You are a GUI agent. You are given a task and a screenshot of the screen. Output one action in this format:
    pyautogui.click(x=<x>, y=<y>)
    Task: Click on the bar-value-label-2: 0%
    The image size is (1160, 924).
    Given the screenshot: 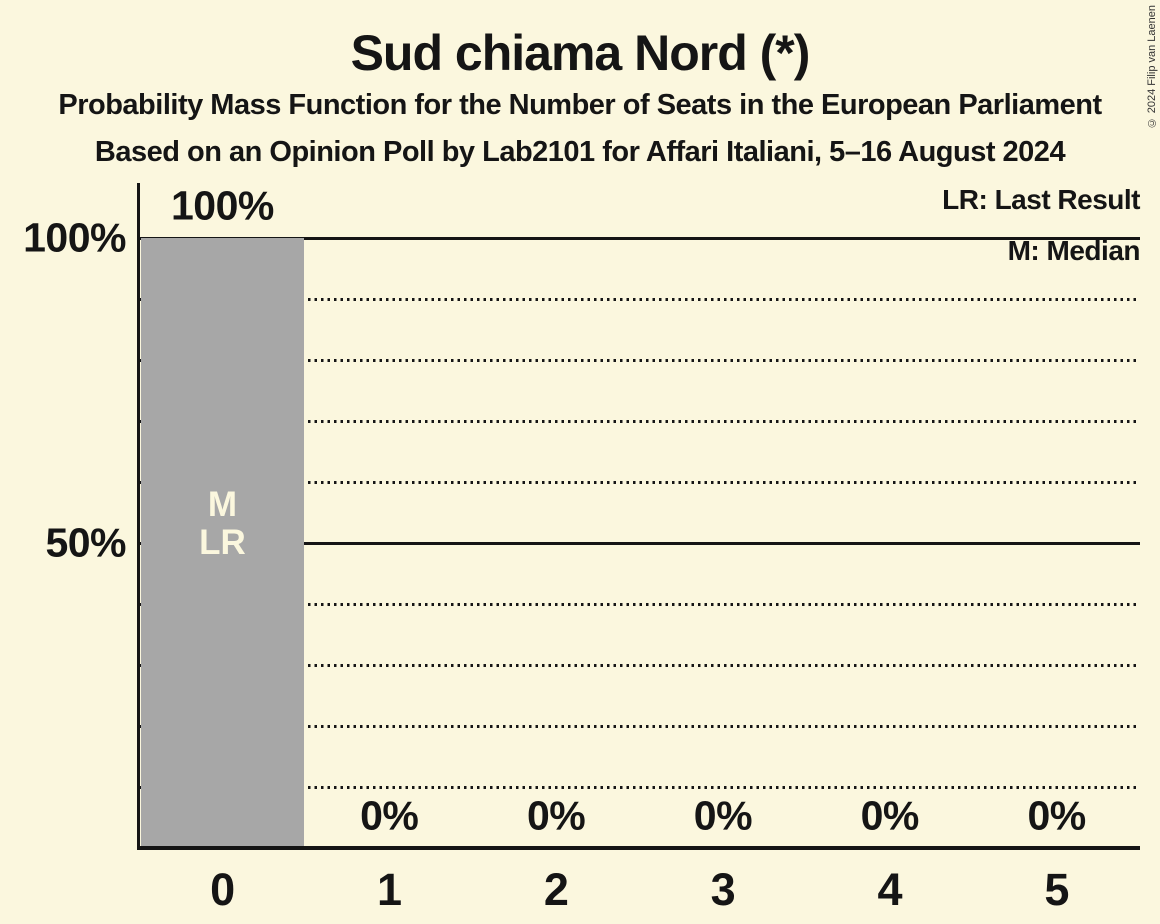 What is the action you would take?
    pyautogui.click(x=556, y=815)
    